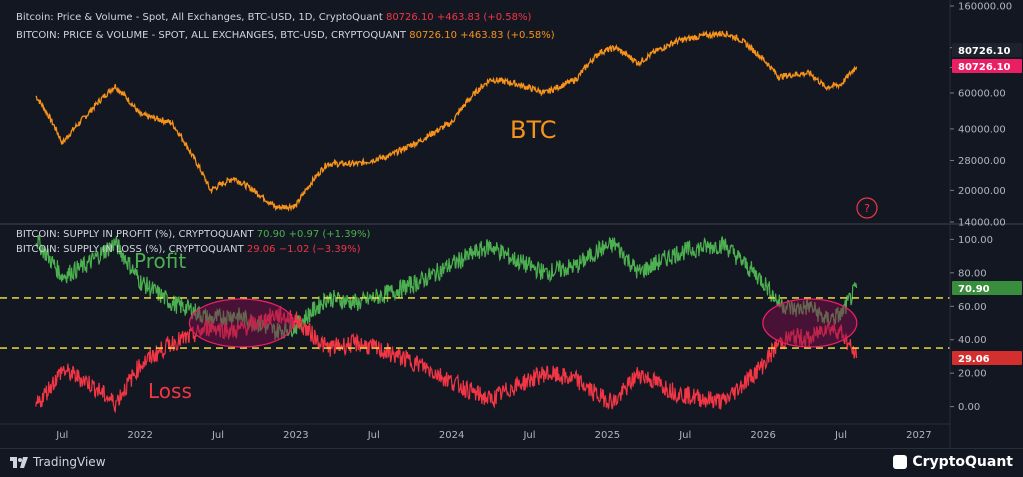  I want to click on footer-bar: TradingView CryptoQuant, so click(511, 462).